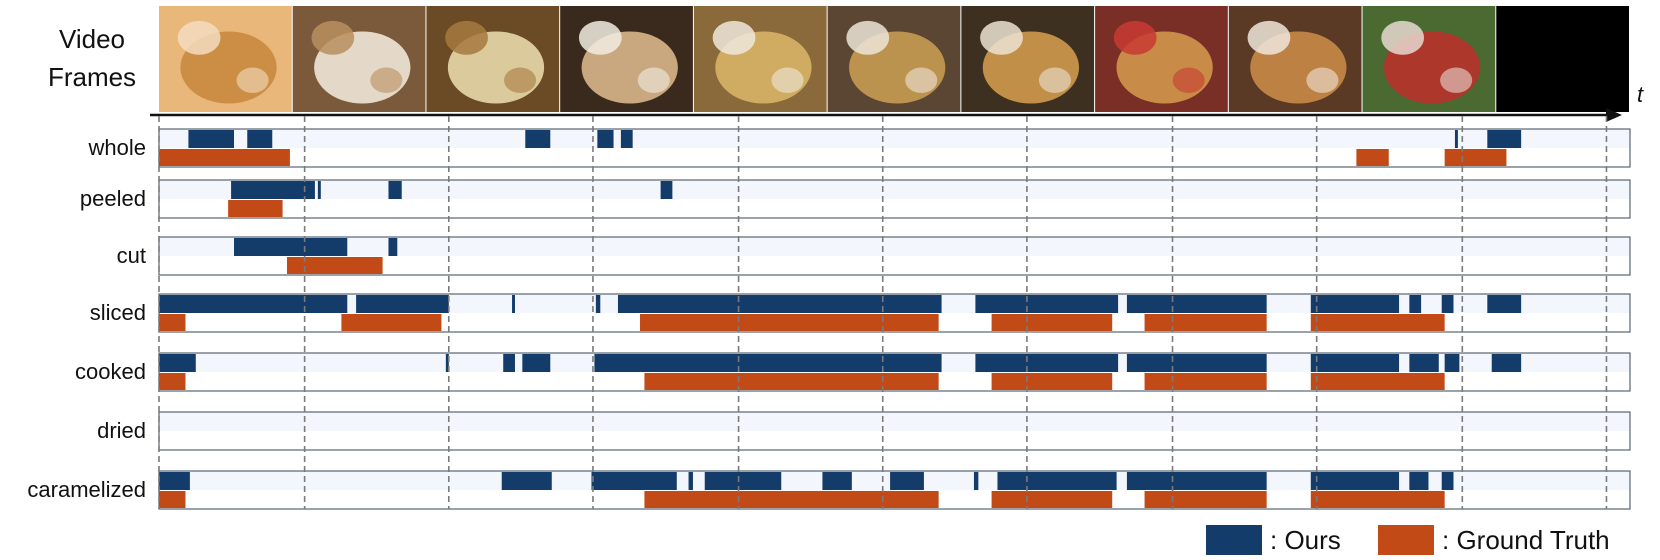  I want to click on video-frames-label-line2: Frames, so click(92, 77).